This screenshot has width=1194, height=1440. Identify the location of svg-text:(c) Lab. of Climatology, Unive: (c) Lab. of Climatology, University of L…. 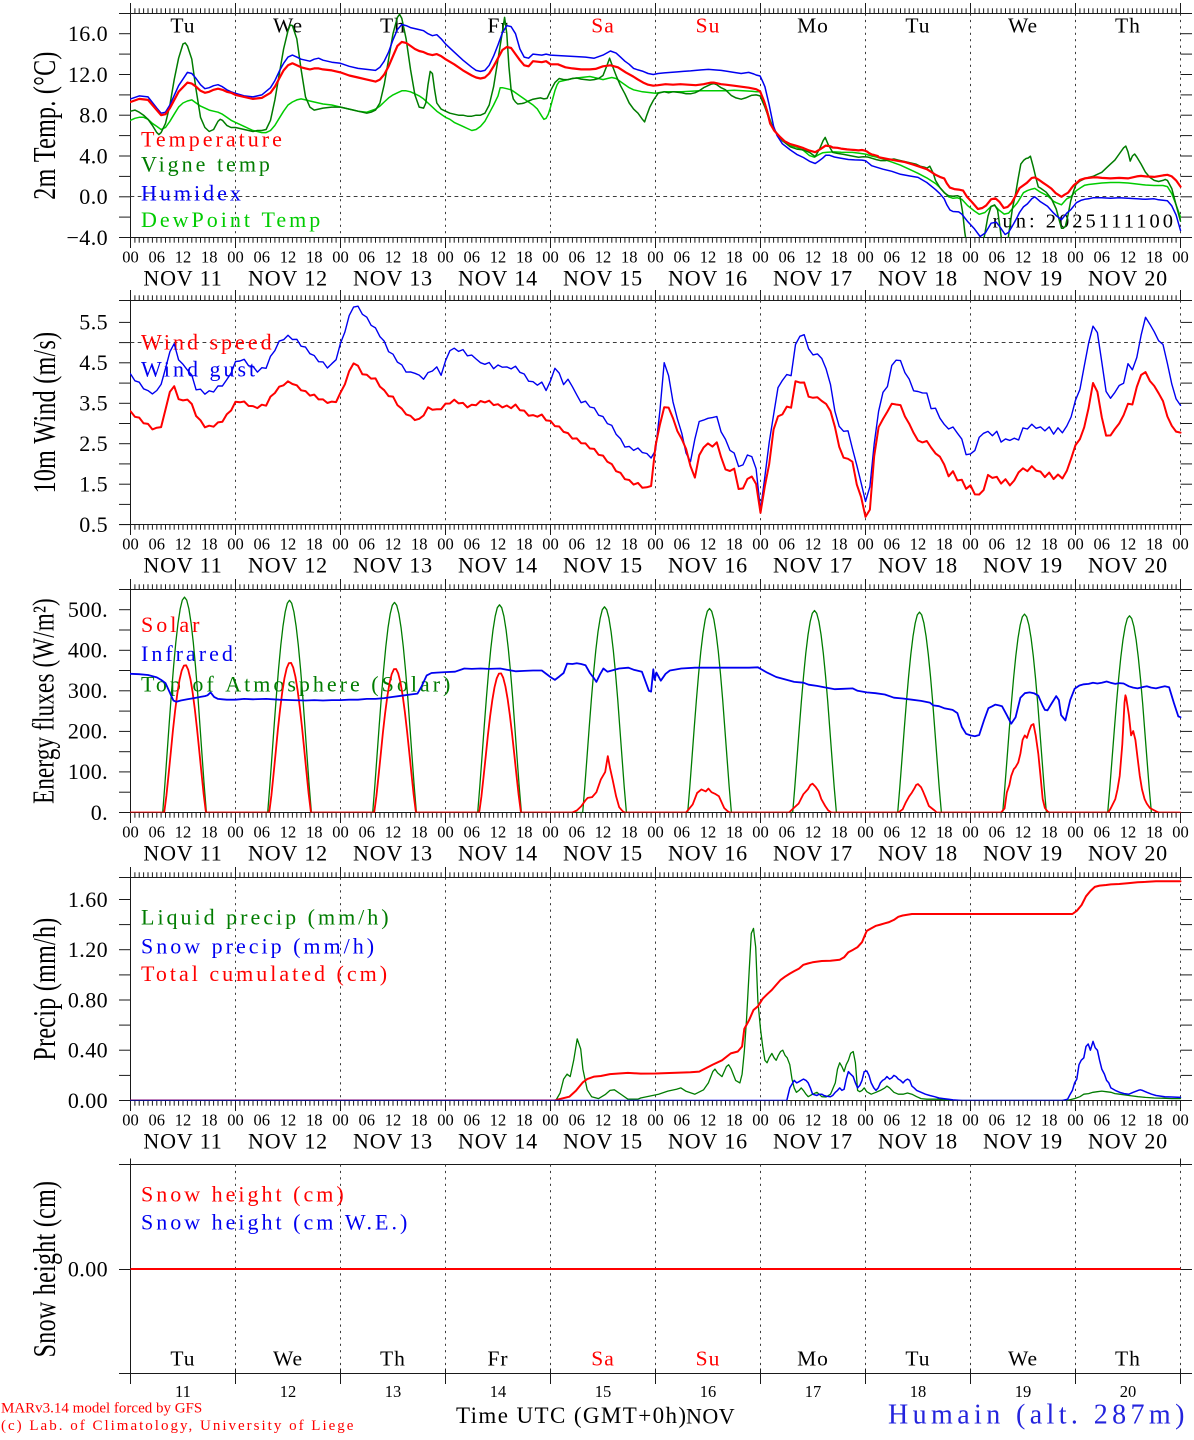
(178, 1426).